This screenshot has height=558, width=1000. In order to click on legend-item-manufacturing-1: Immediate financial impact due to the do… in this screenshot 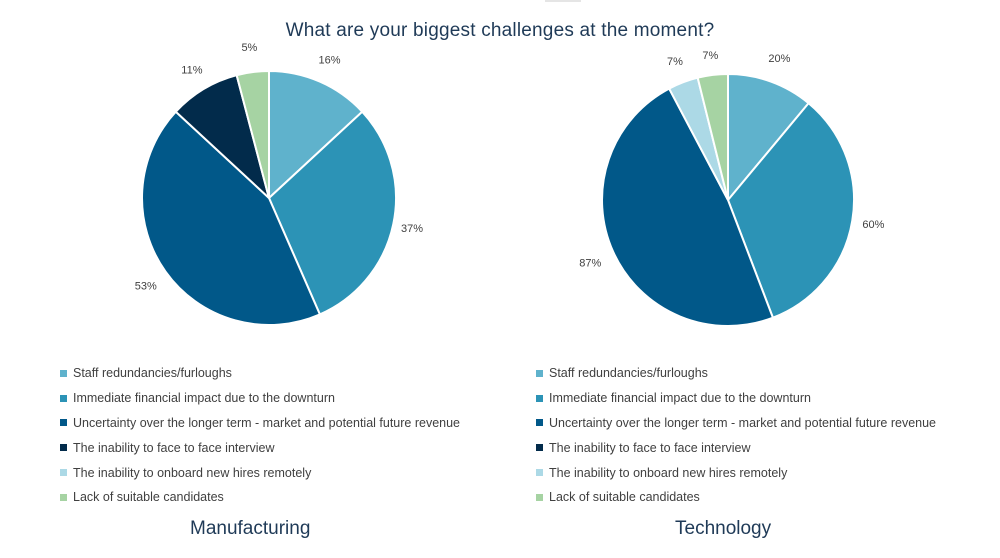, I will do `click(280, 398)`.